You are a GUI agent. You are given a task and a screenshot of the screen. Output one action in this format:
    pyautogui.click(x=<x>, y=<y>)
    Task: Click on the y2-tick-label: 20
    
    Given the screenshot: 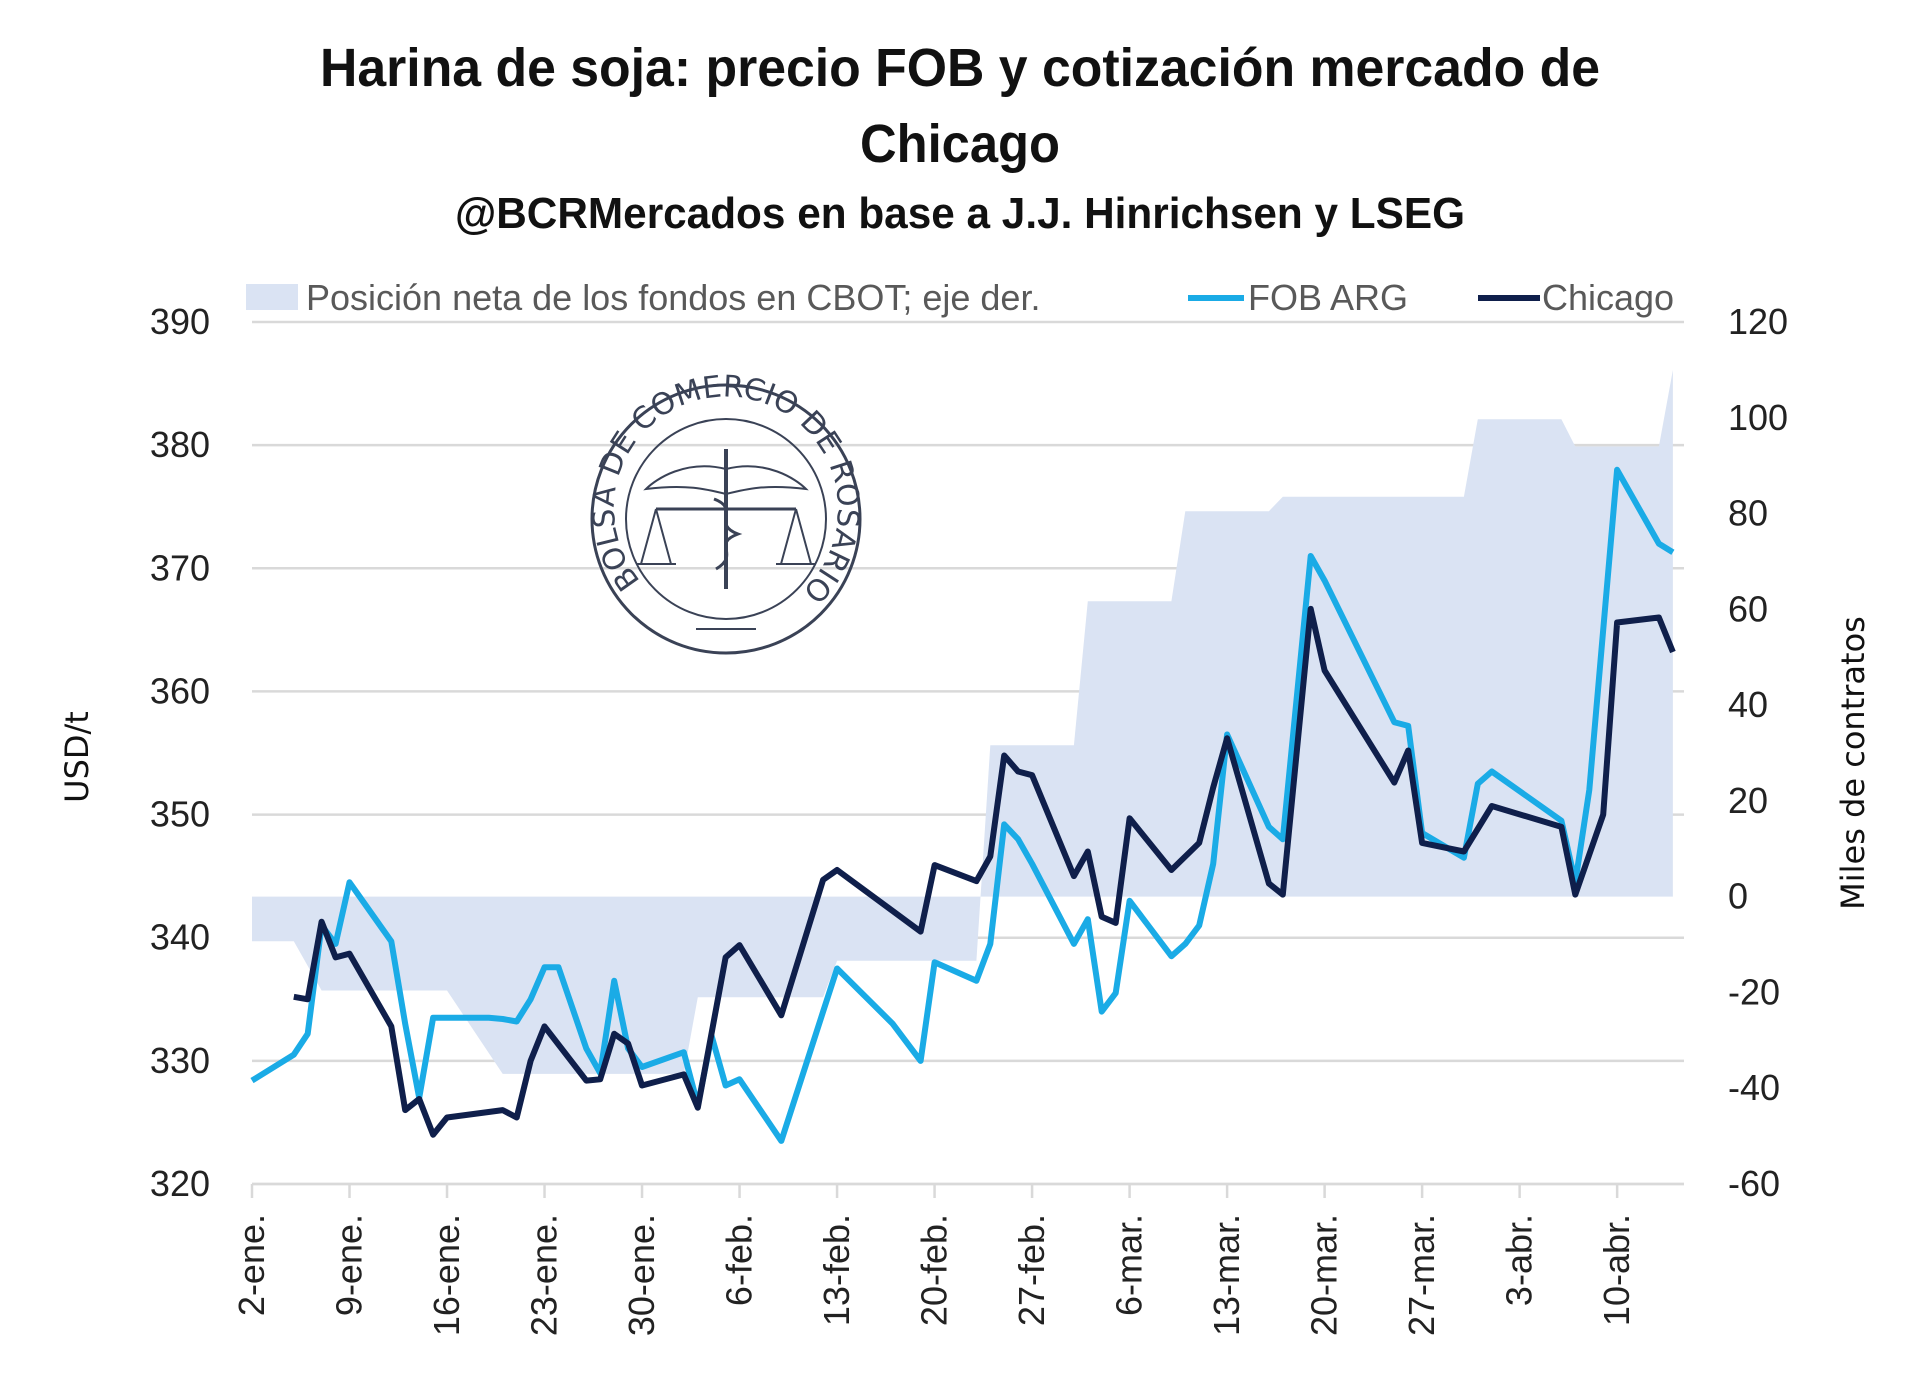 What is the action you would take?
    pyautogui.click(x=1748, y=800)
    